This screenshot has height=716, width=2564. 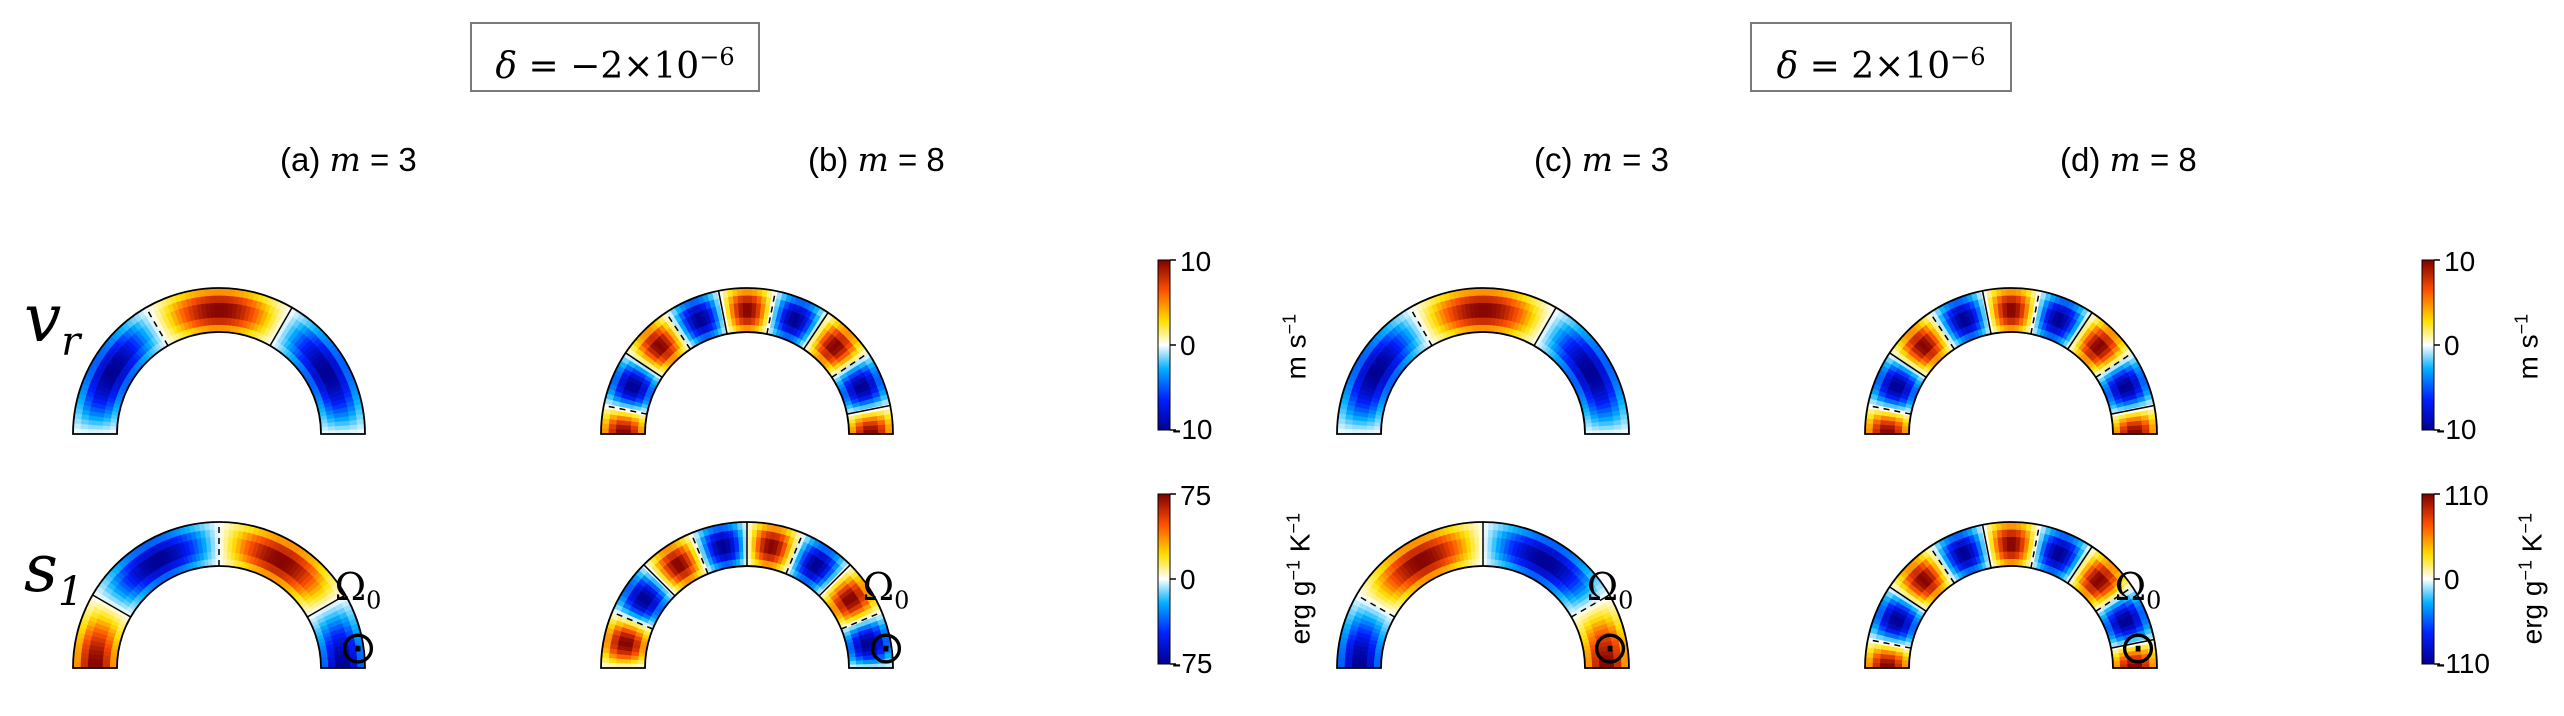 What do you see at coordinates (935, 159) in the screenshot?
I see `panel-m: 8` at bounding box center [935, 159].